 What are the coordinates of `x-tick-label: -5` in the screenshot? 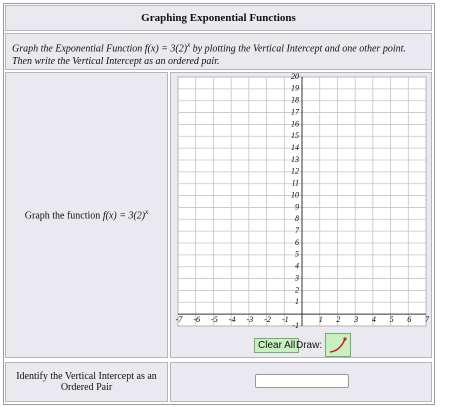 It's located at (214, 319).